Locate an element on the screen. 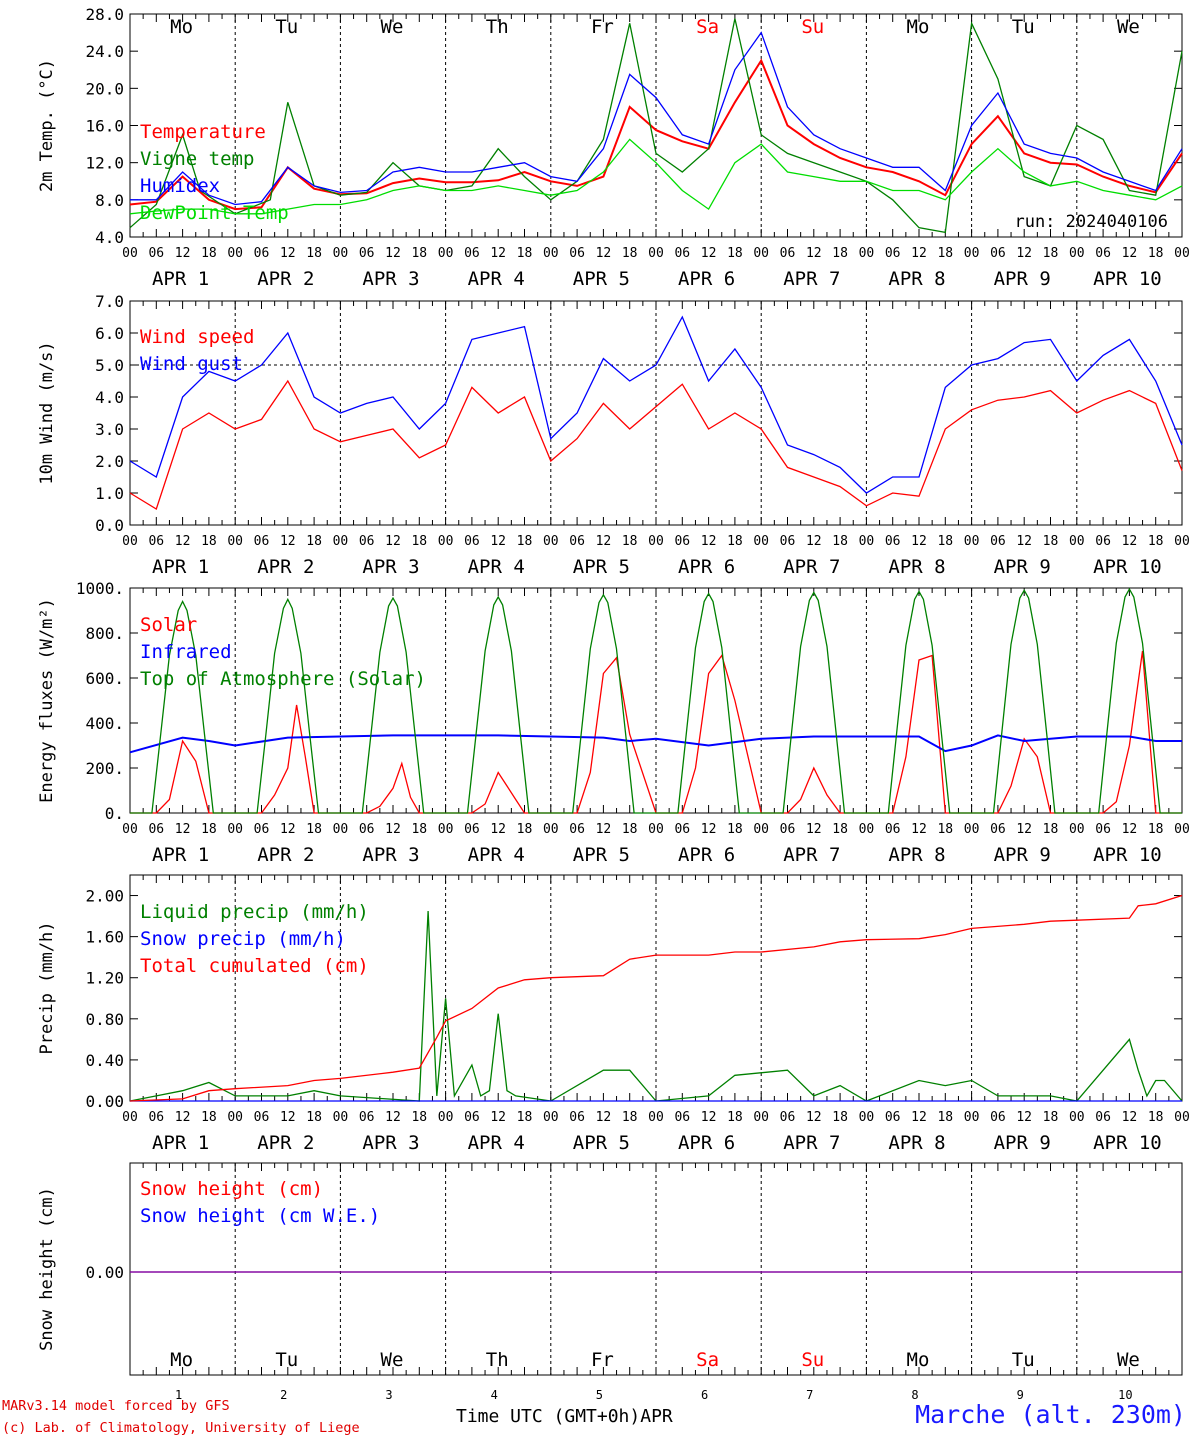 Image resolution: width=1194 pixels, height=1440 pixels. day-name: Sa is located at coordinates (707, 1360).